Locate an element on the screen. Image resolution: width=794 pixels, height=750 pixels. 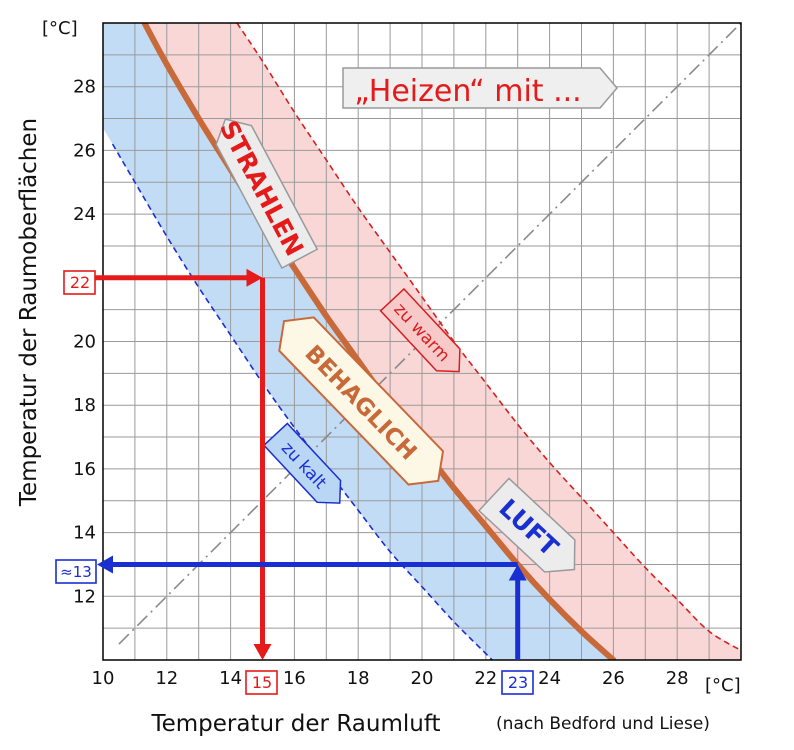
red-horizontal-arrowhead is located at coordinates (254, 277).